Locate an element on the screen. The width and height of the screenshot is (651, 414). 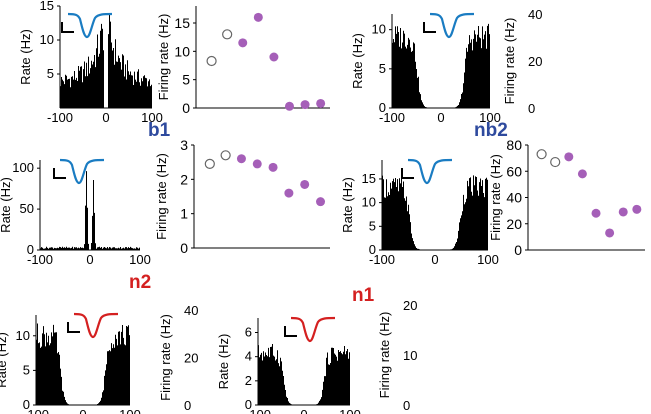
right-y-tick-label: 10 is located at coordinates (410, 355).